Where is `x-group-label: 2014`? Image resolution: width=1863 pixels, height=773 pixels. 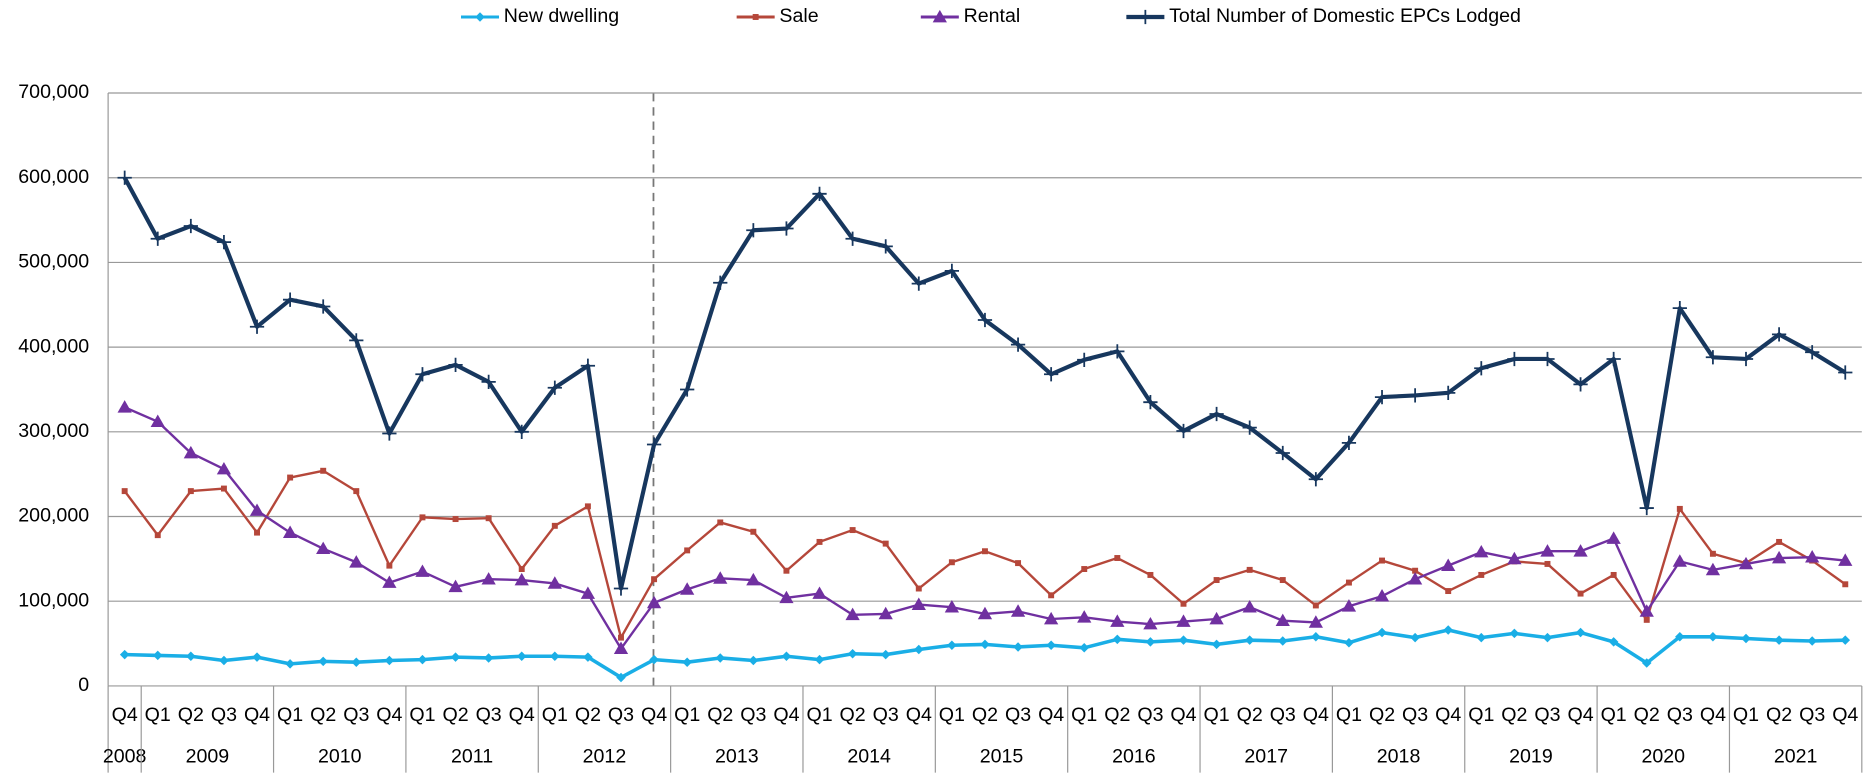
x-group-label: 2014 is located at coordinates (869, 756).